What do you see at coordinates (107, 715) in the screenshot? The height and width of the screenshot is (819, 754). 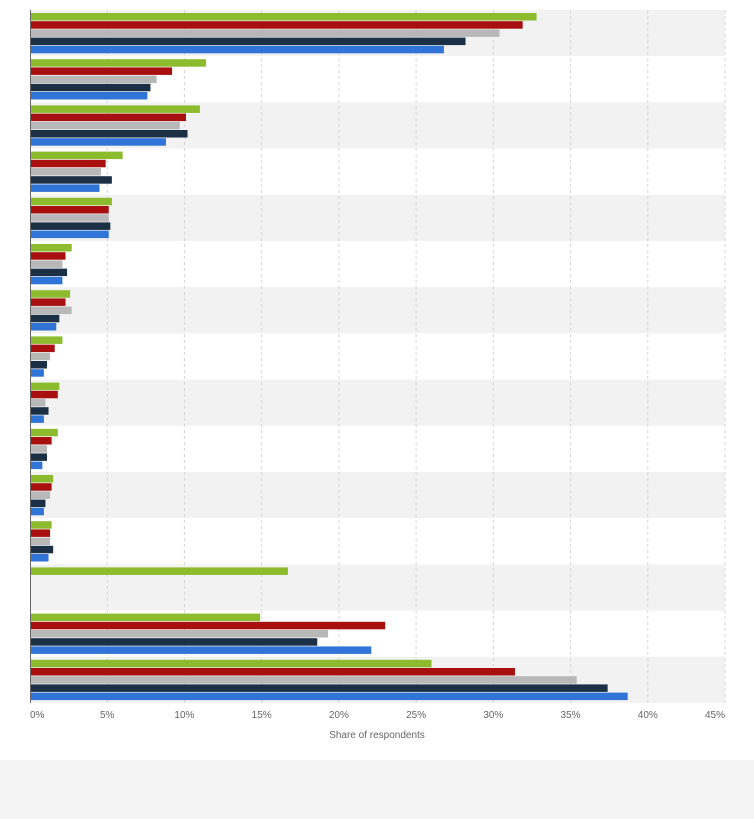 I see `x-tick-label: 5%` at bounding box center [107, 715].